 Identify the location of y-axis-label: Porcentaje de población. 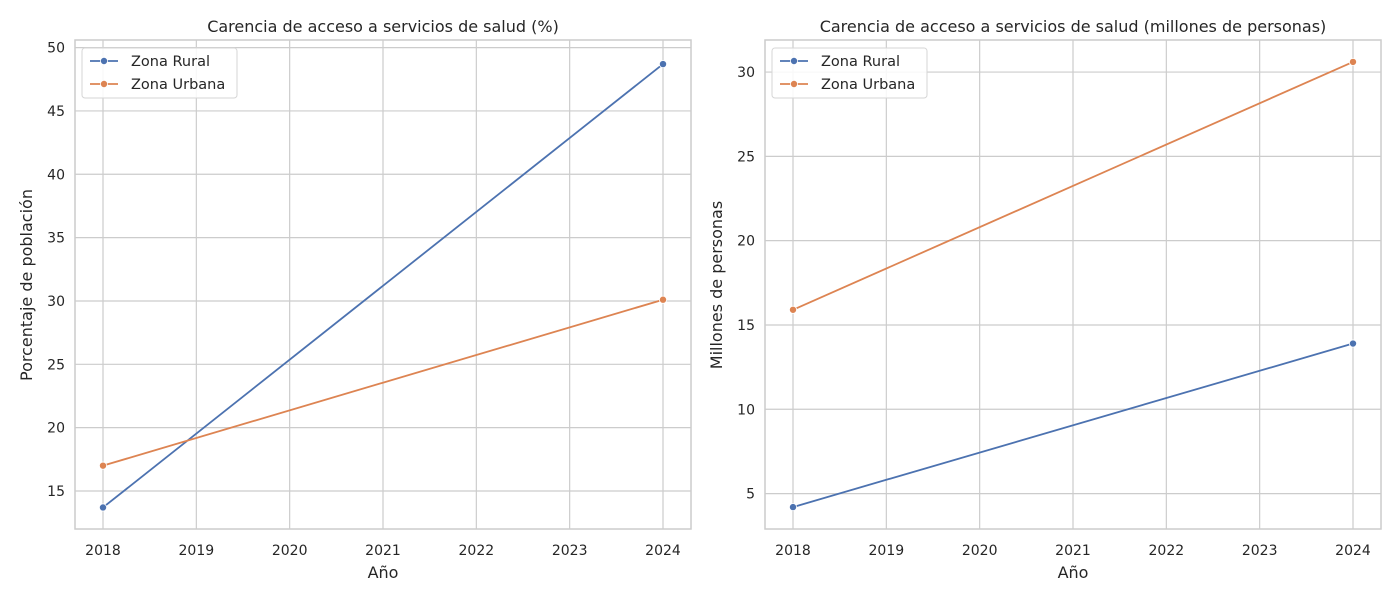
(26, 285).